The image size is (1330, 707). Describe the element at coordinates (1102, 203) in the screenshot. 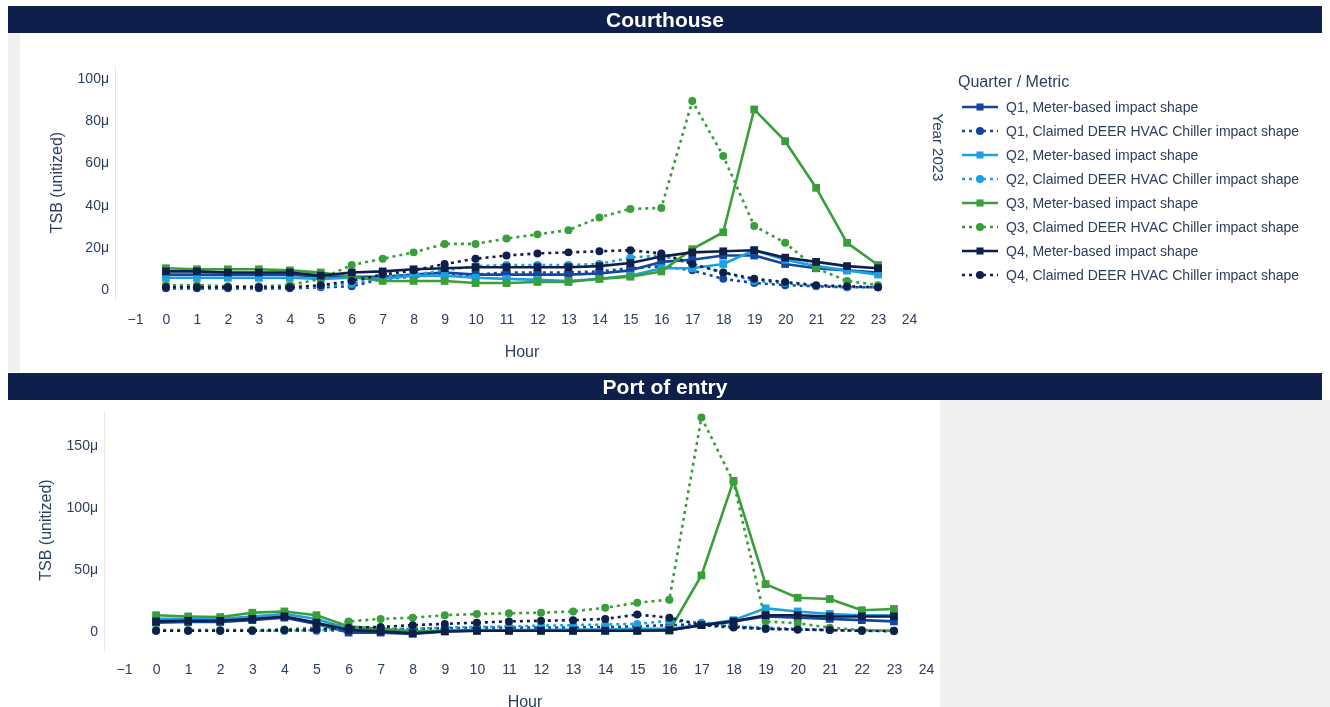

I see `legend-label: Q3, Meter-based impact shape` at that location.